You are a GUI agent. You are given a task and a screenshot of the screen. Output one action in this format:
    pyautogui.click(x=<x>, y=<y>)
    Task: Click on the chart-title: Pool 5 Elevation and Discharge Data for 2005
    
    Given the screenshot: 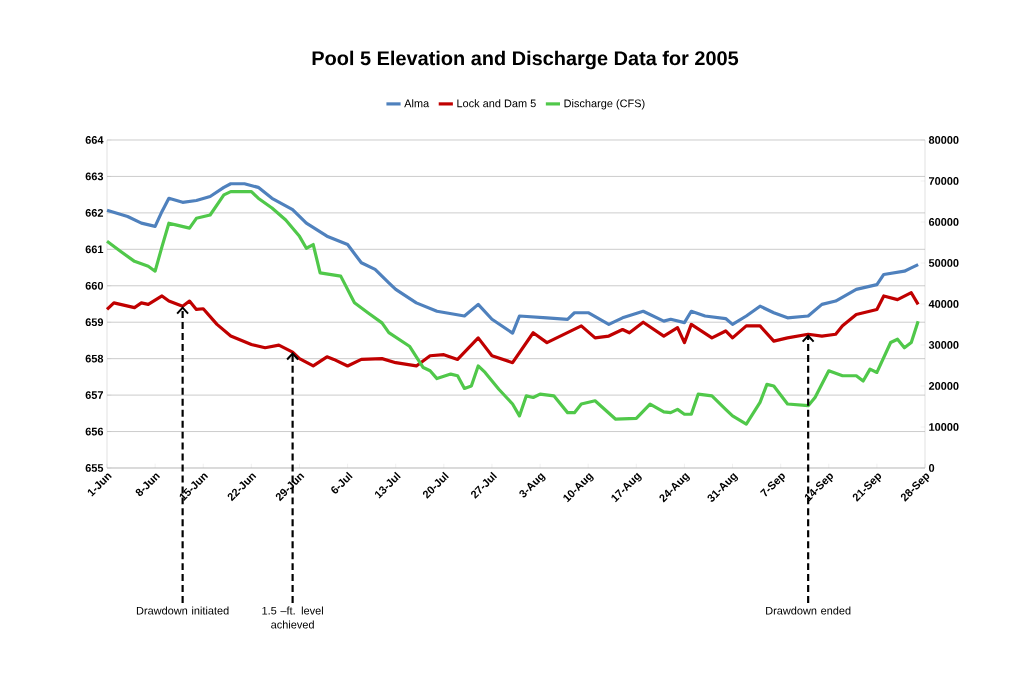 What is the action you would take?
    pyautogui.click(x=525, y=60)
    